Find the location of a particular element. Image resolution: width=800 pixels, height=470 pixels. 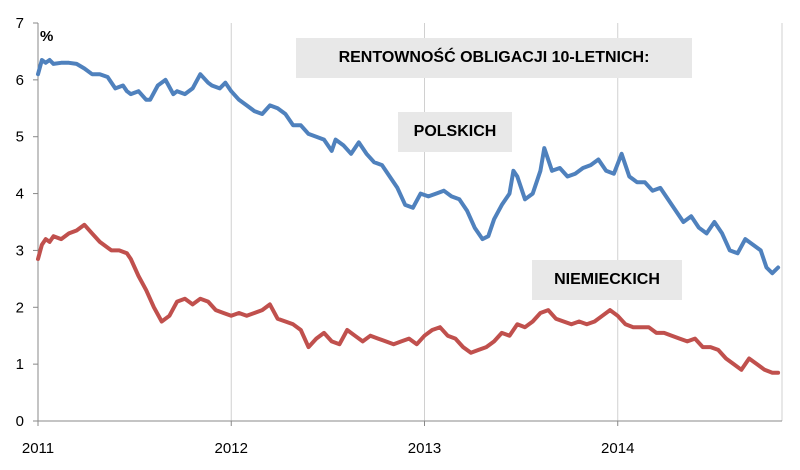

x-tick-label-2012: 2012 is located at coordinates (231, 448).